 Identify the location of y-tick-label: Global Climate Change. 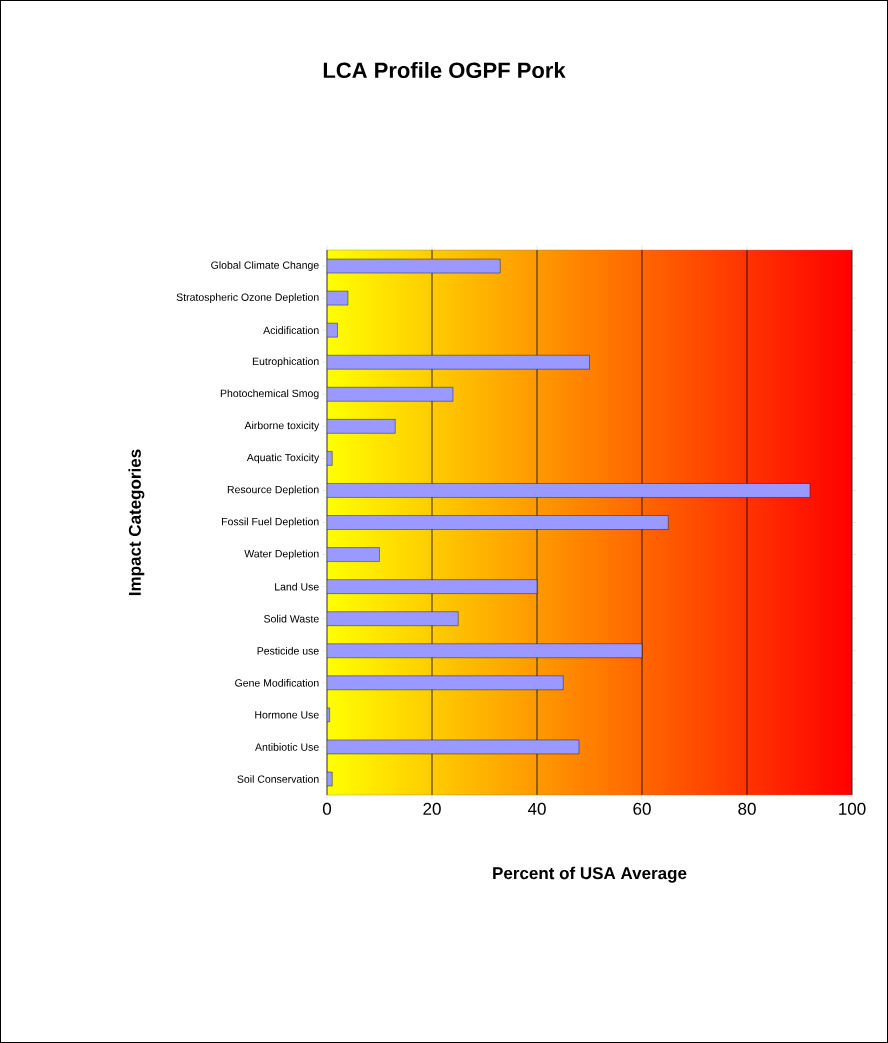
(265, 266).